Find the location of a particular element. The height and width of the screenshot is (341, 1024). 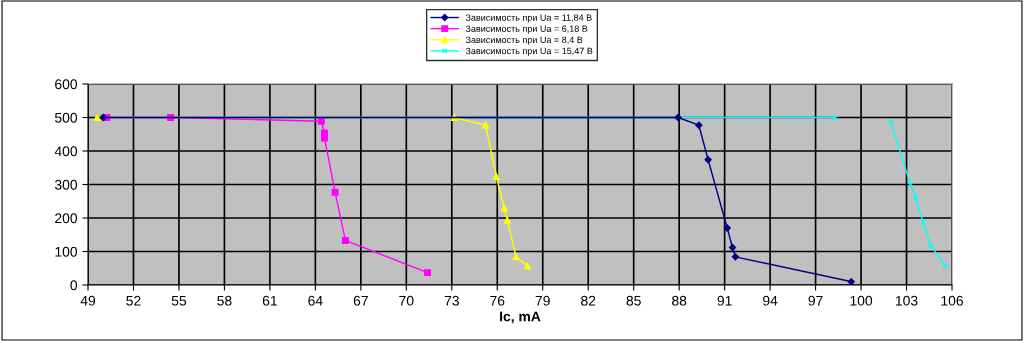

x-tick-label: 106 is located at coordinates (952, 300).